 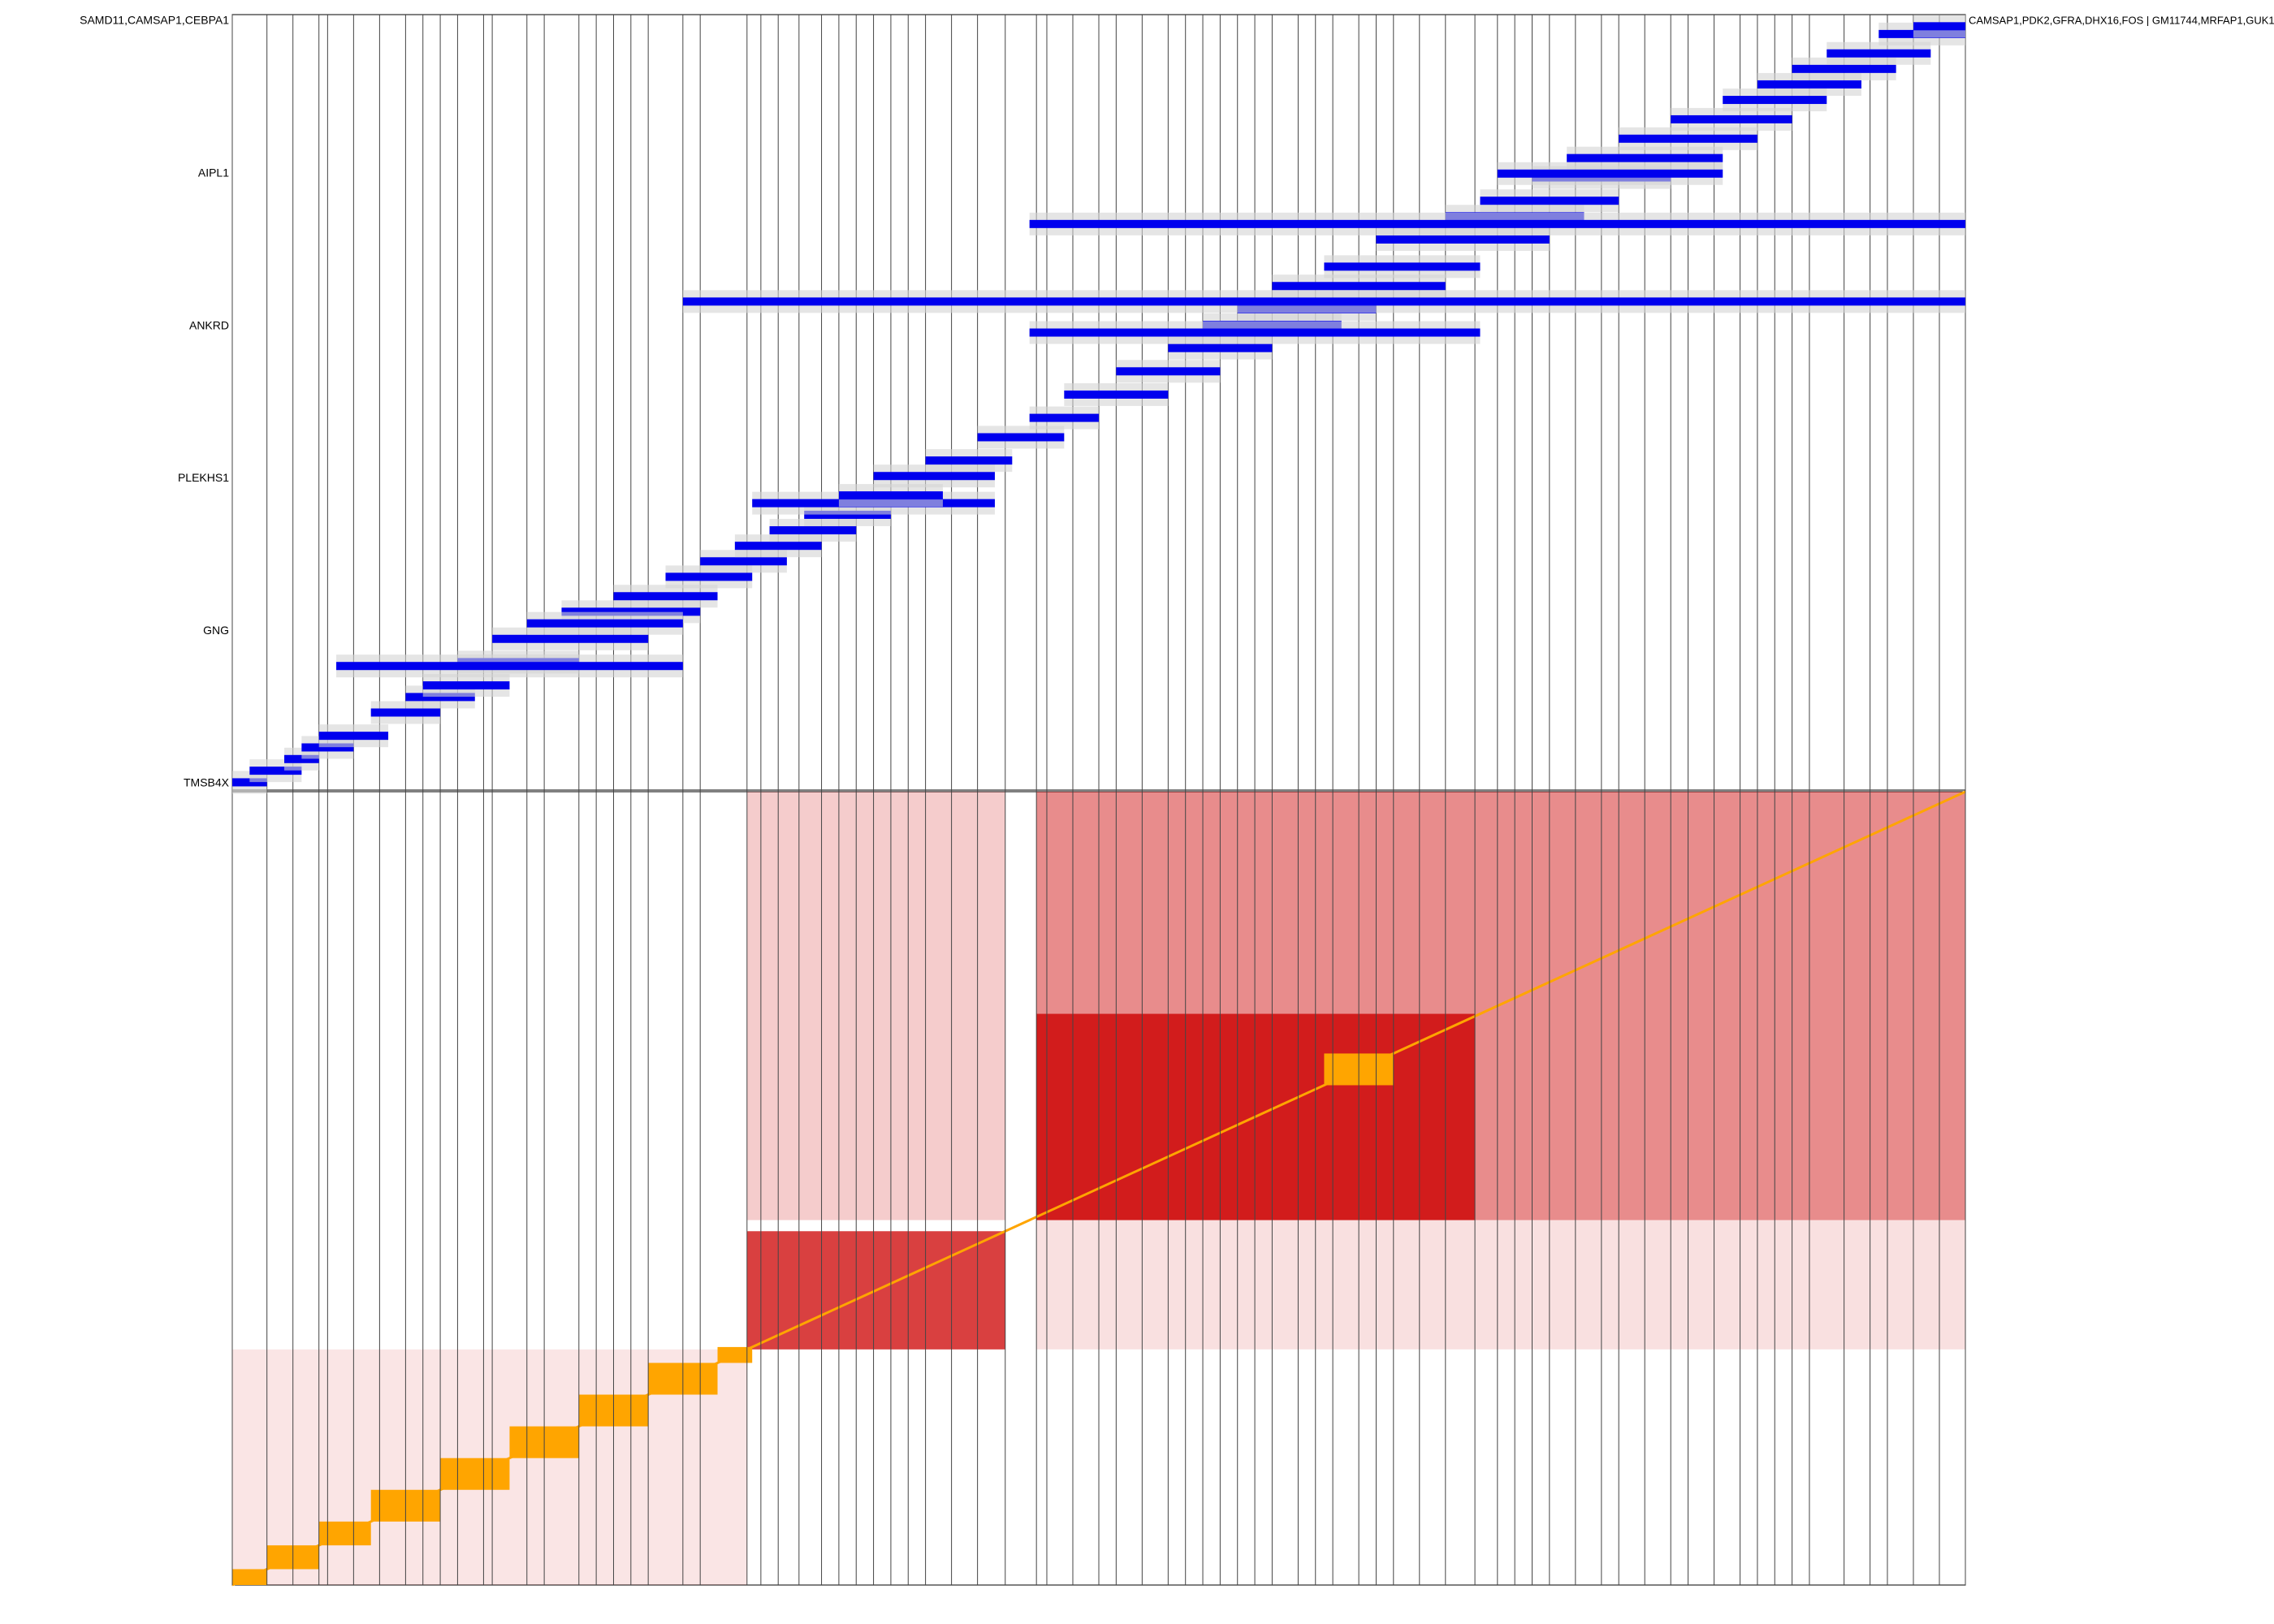 What do you see at coordinates (214, 172) in the screenshot?
I see `left-label: AIPL1` at bounding box center [214, 172].